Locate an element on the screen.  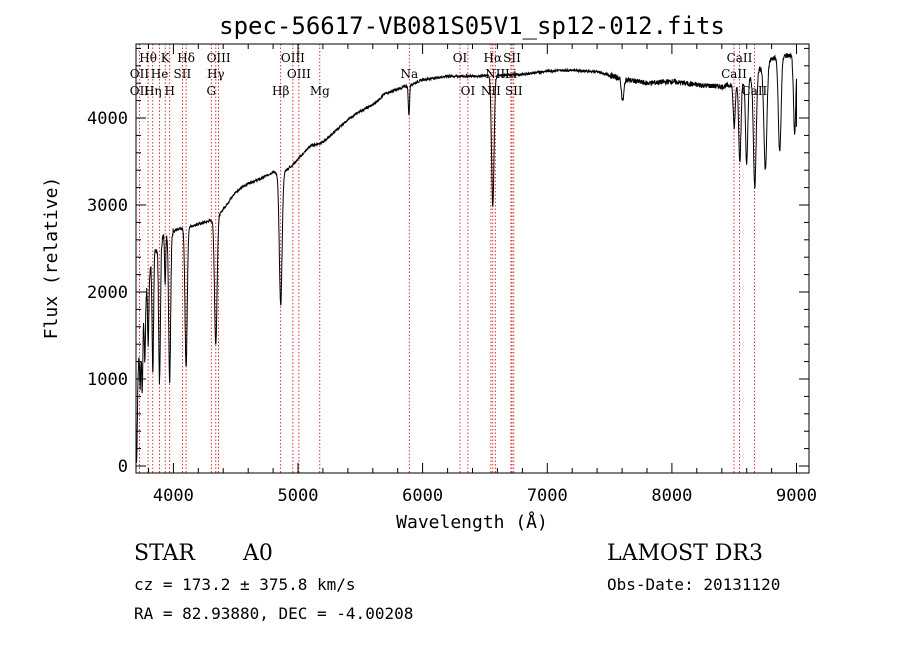
y-tick-label: 1000 is located at coordinates (107, 380).